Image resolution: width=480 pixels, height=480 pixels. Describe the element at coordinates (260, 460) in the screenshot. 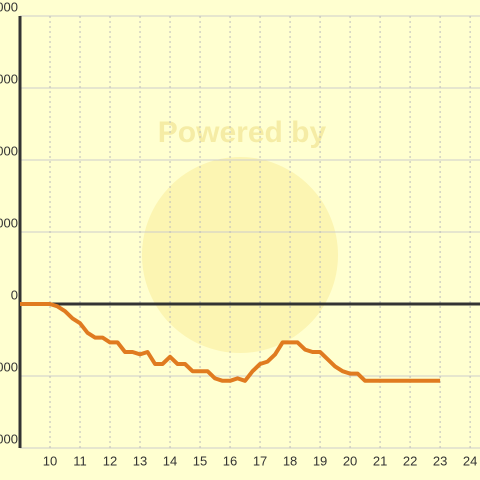

I see `x-tick-label: 17` at that location.